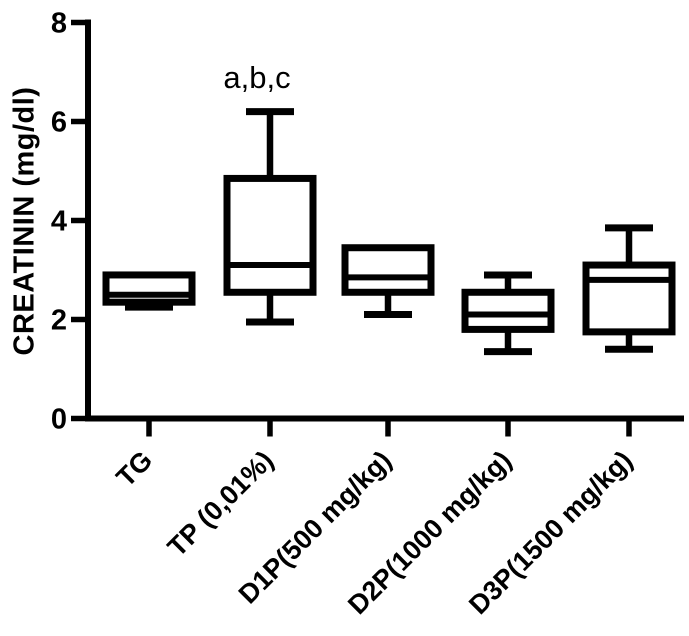 This screenshot has width=689, height=636. Describe the element at coordinates (388, 270) in the screenshot. I see `box-d1p-500-mg-kg` at that location.